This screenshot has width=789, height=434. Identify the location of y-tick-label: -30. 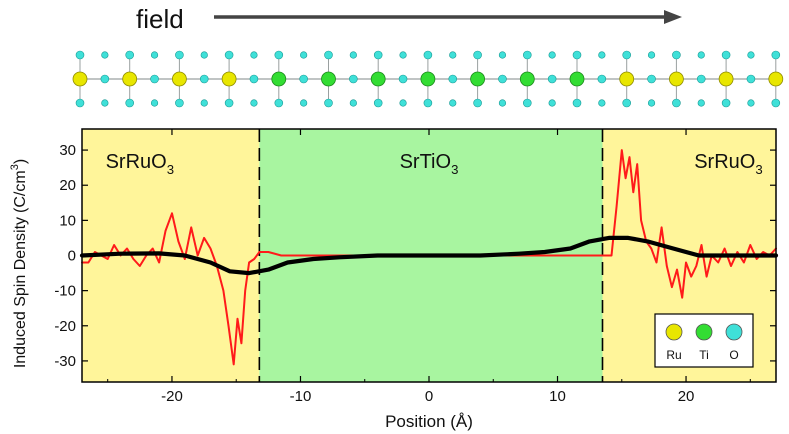
(65, 361).